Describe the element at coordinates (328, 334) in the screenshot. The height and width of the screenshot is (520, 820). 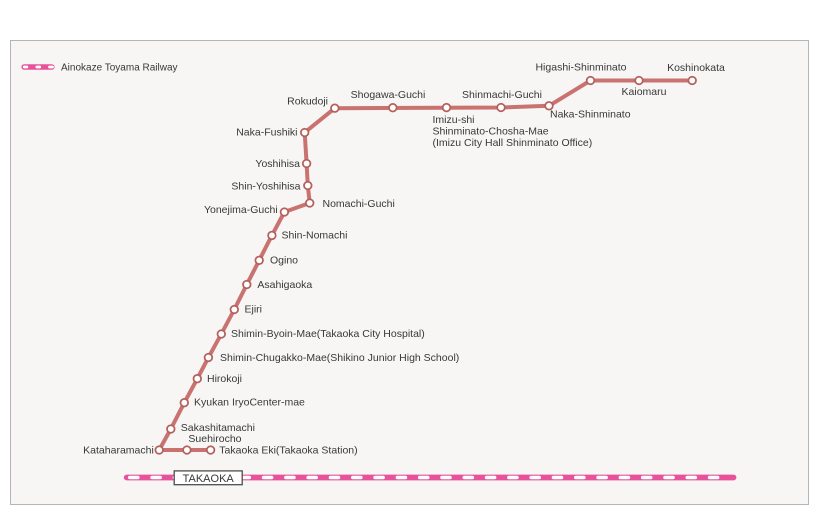
I see `svg-text:Shimin-Byoin-Mae(Takaoka City: Shimin-Byoin-Mae(Takaoka City Hospital)` at that location.